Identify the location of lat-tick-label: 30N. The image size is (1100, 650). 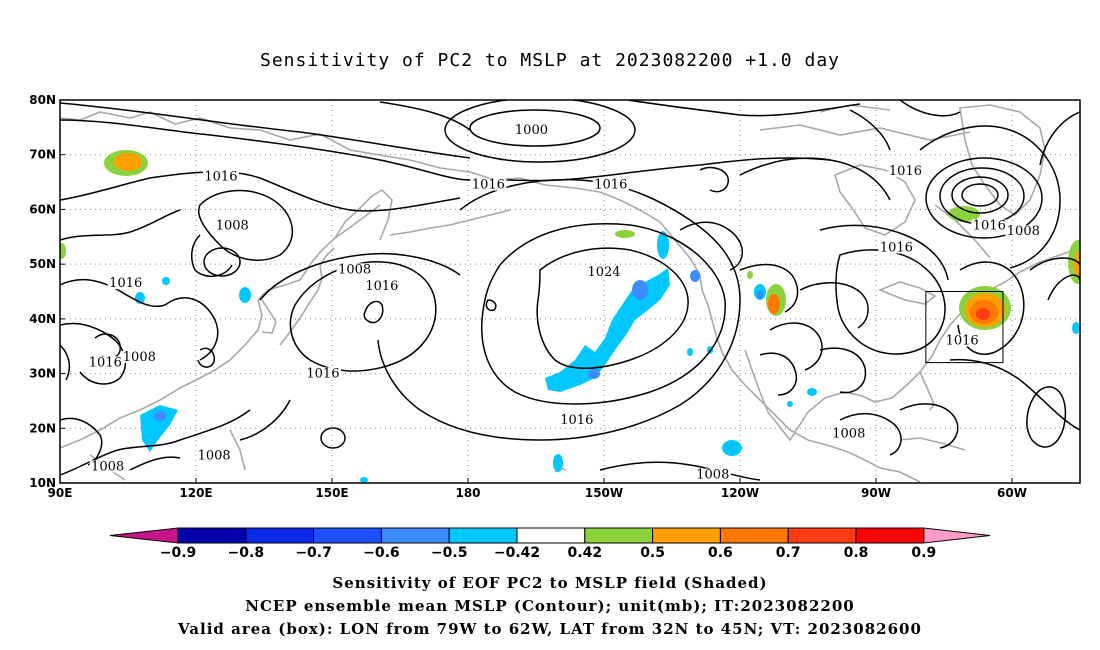
(42, 374).